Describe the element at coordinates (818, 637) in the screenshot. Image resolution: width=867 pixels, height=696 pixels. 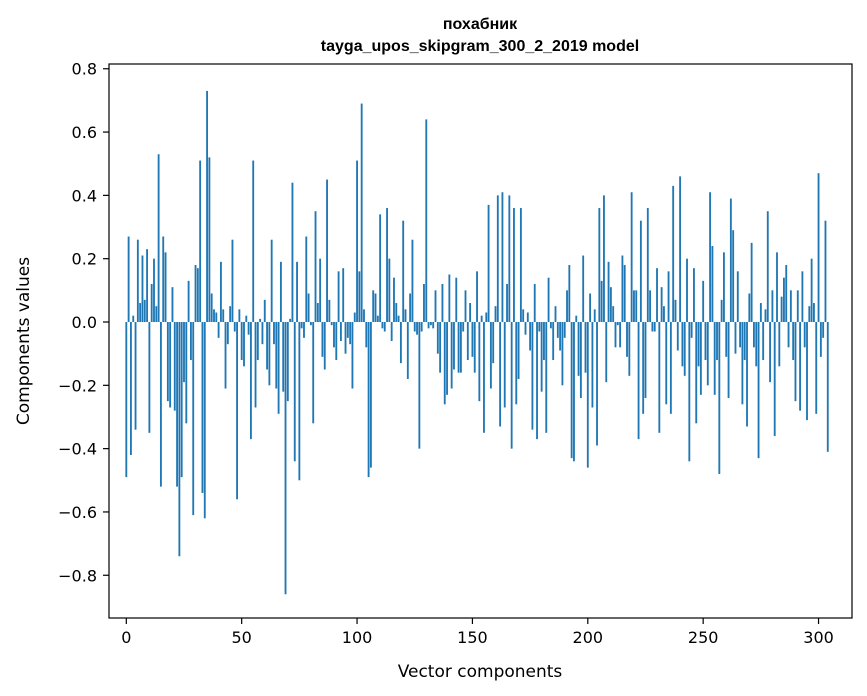
I see `x-tick-label-300: 300` at that location.